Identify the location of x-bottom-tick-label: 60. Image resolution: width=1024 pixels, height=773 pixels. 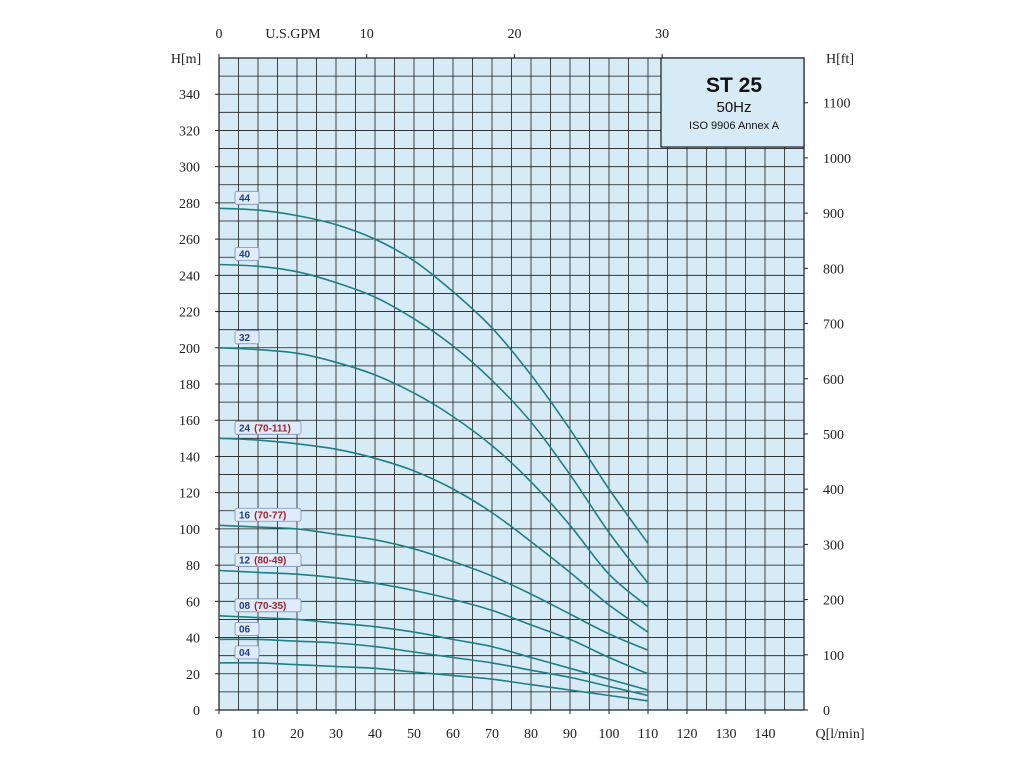
(453, 734).